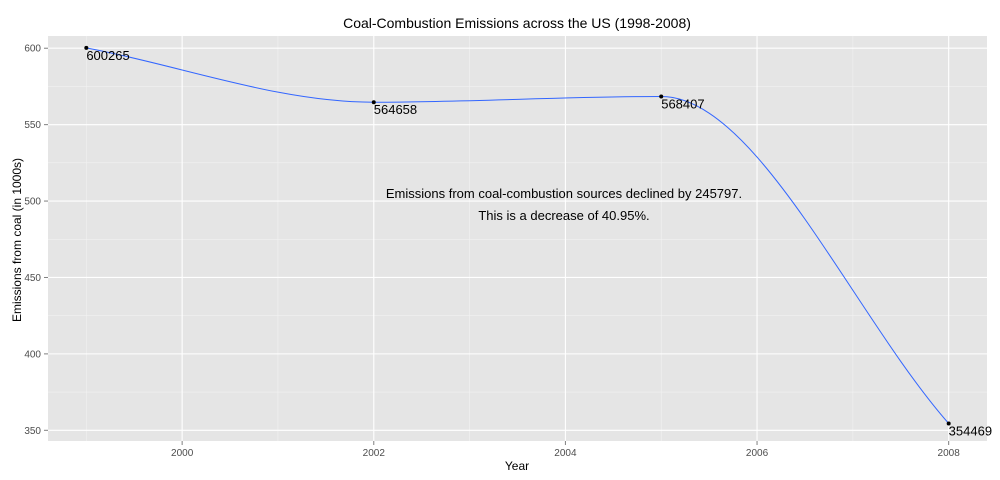 The height and width of the screenshot is (480, 1000). Describe the element at coordinates (32, 354) in the screenshot. I see `y-tick-label: 400` at that location.